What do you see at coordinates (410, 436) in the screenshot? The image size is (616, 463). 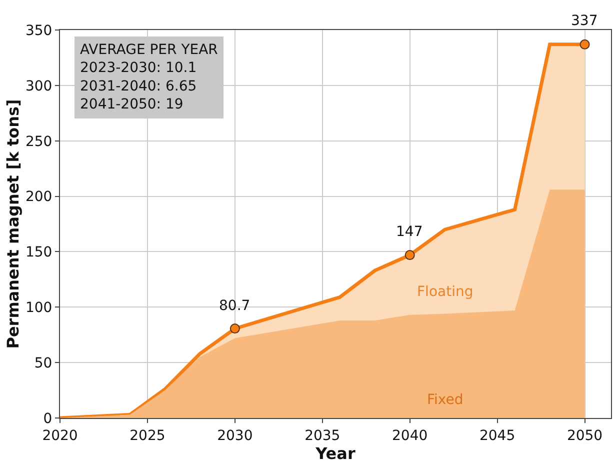 I see `x-tick-label: 2040` at bounding box center [410, 436].